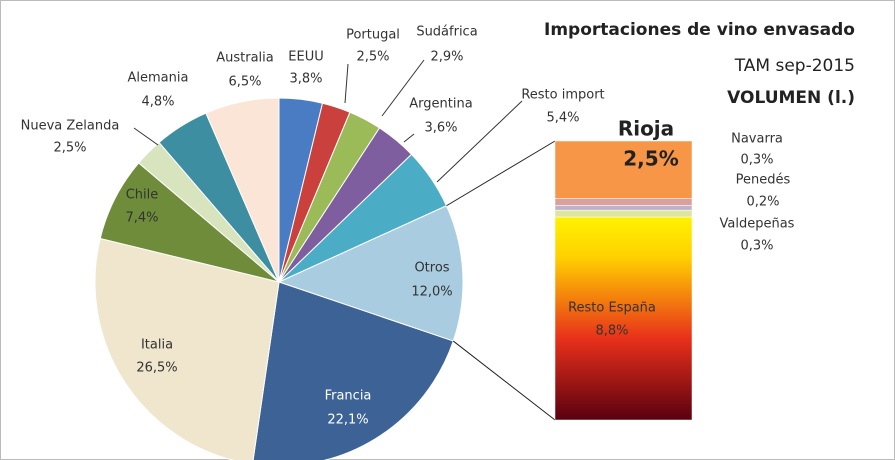 The height and width of the screenshot is (460, 895). Describe the element at coordinates (305, 57) in the screenshot. I see `slice-label: EEUU` at that location.